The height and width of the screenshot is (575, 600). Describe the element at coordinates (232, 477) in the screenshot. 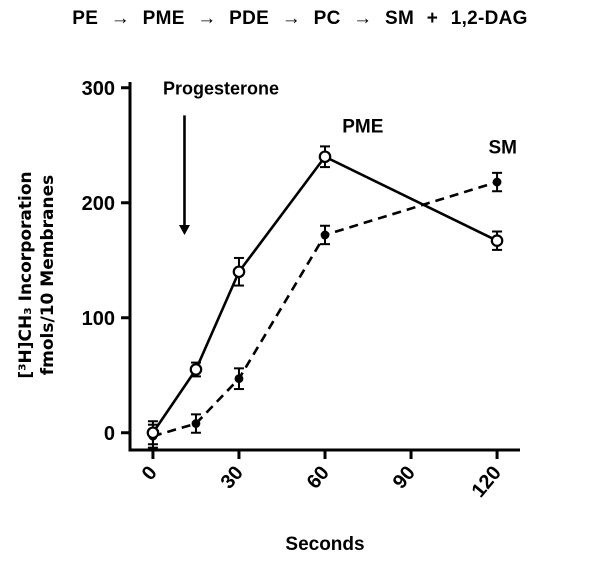

I see `x-tick-label: 30` at that location.